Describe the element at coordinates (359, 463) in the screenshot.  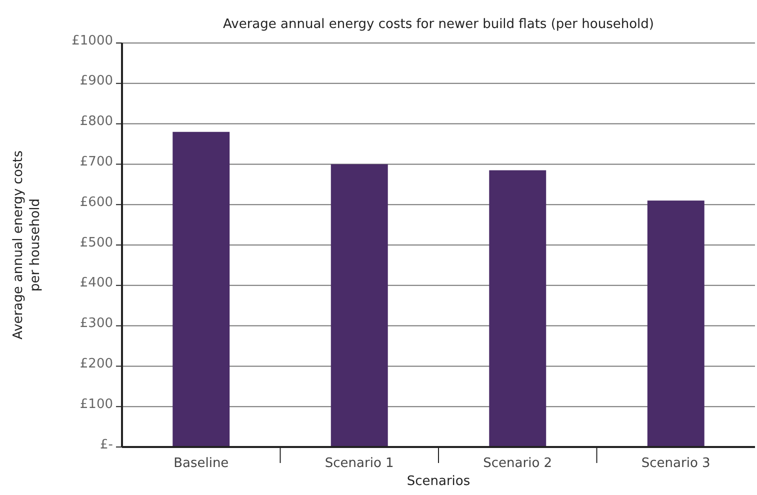
I see `x-tick-label: Scenario 1` at that location.